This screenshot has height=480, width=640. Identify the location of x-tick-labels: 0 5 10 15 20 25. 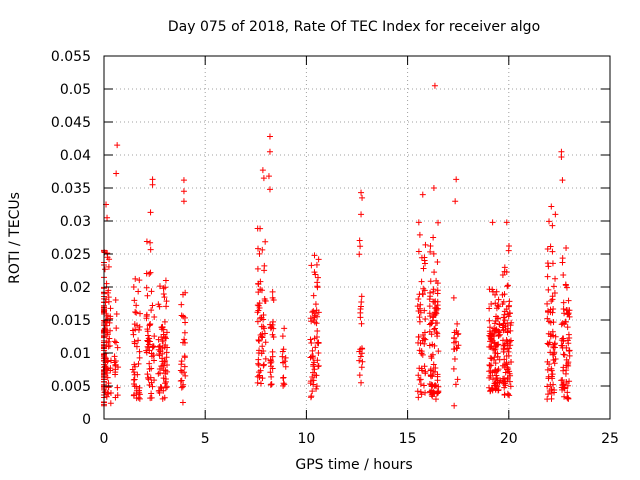
(359, 439).